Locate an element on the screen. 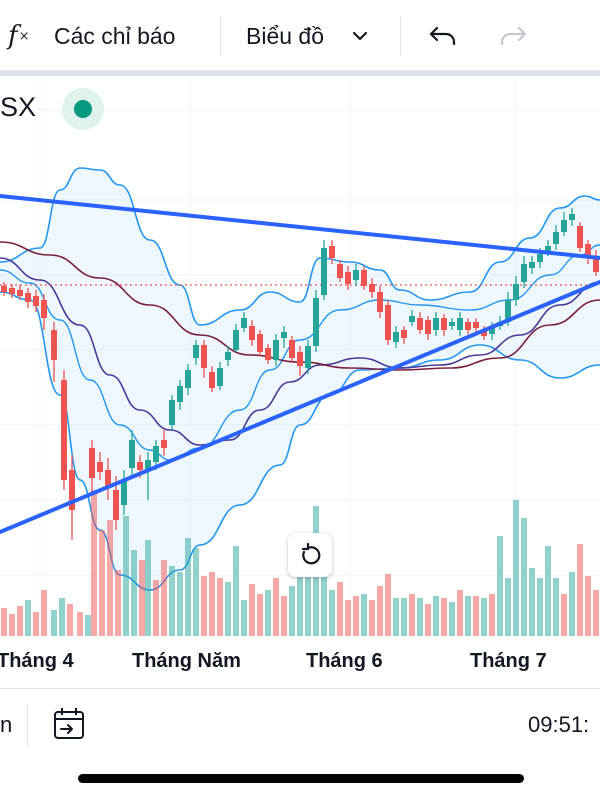 The image size is (600, 800). time-axis-label: Tháng 6 is located at coordinates (344, 661).